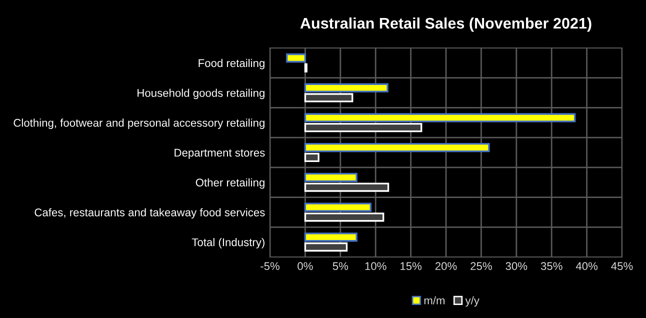  What do you see at coordinates (446, 24) in the screenshot?
I see `chart-title: Australian Retail Sales (November 2021)` at bounding box center [446, 24].